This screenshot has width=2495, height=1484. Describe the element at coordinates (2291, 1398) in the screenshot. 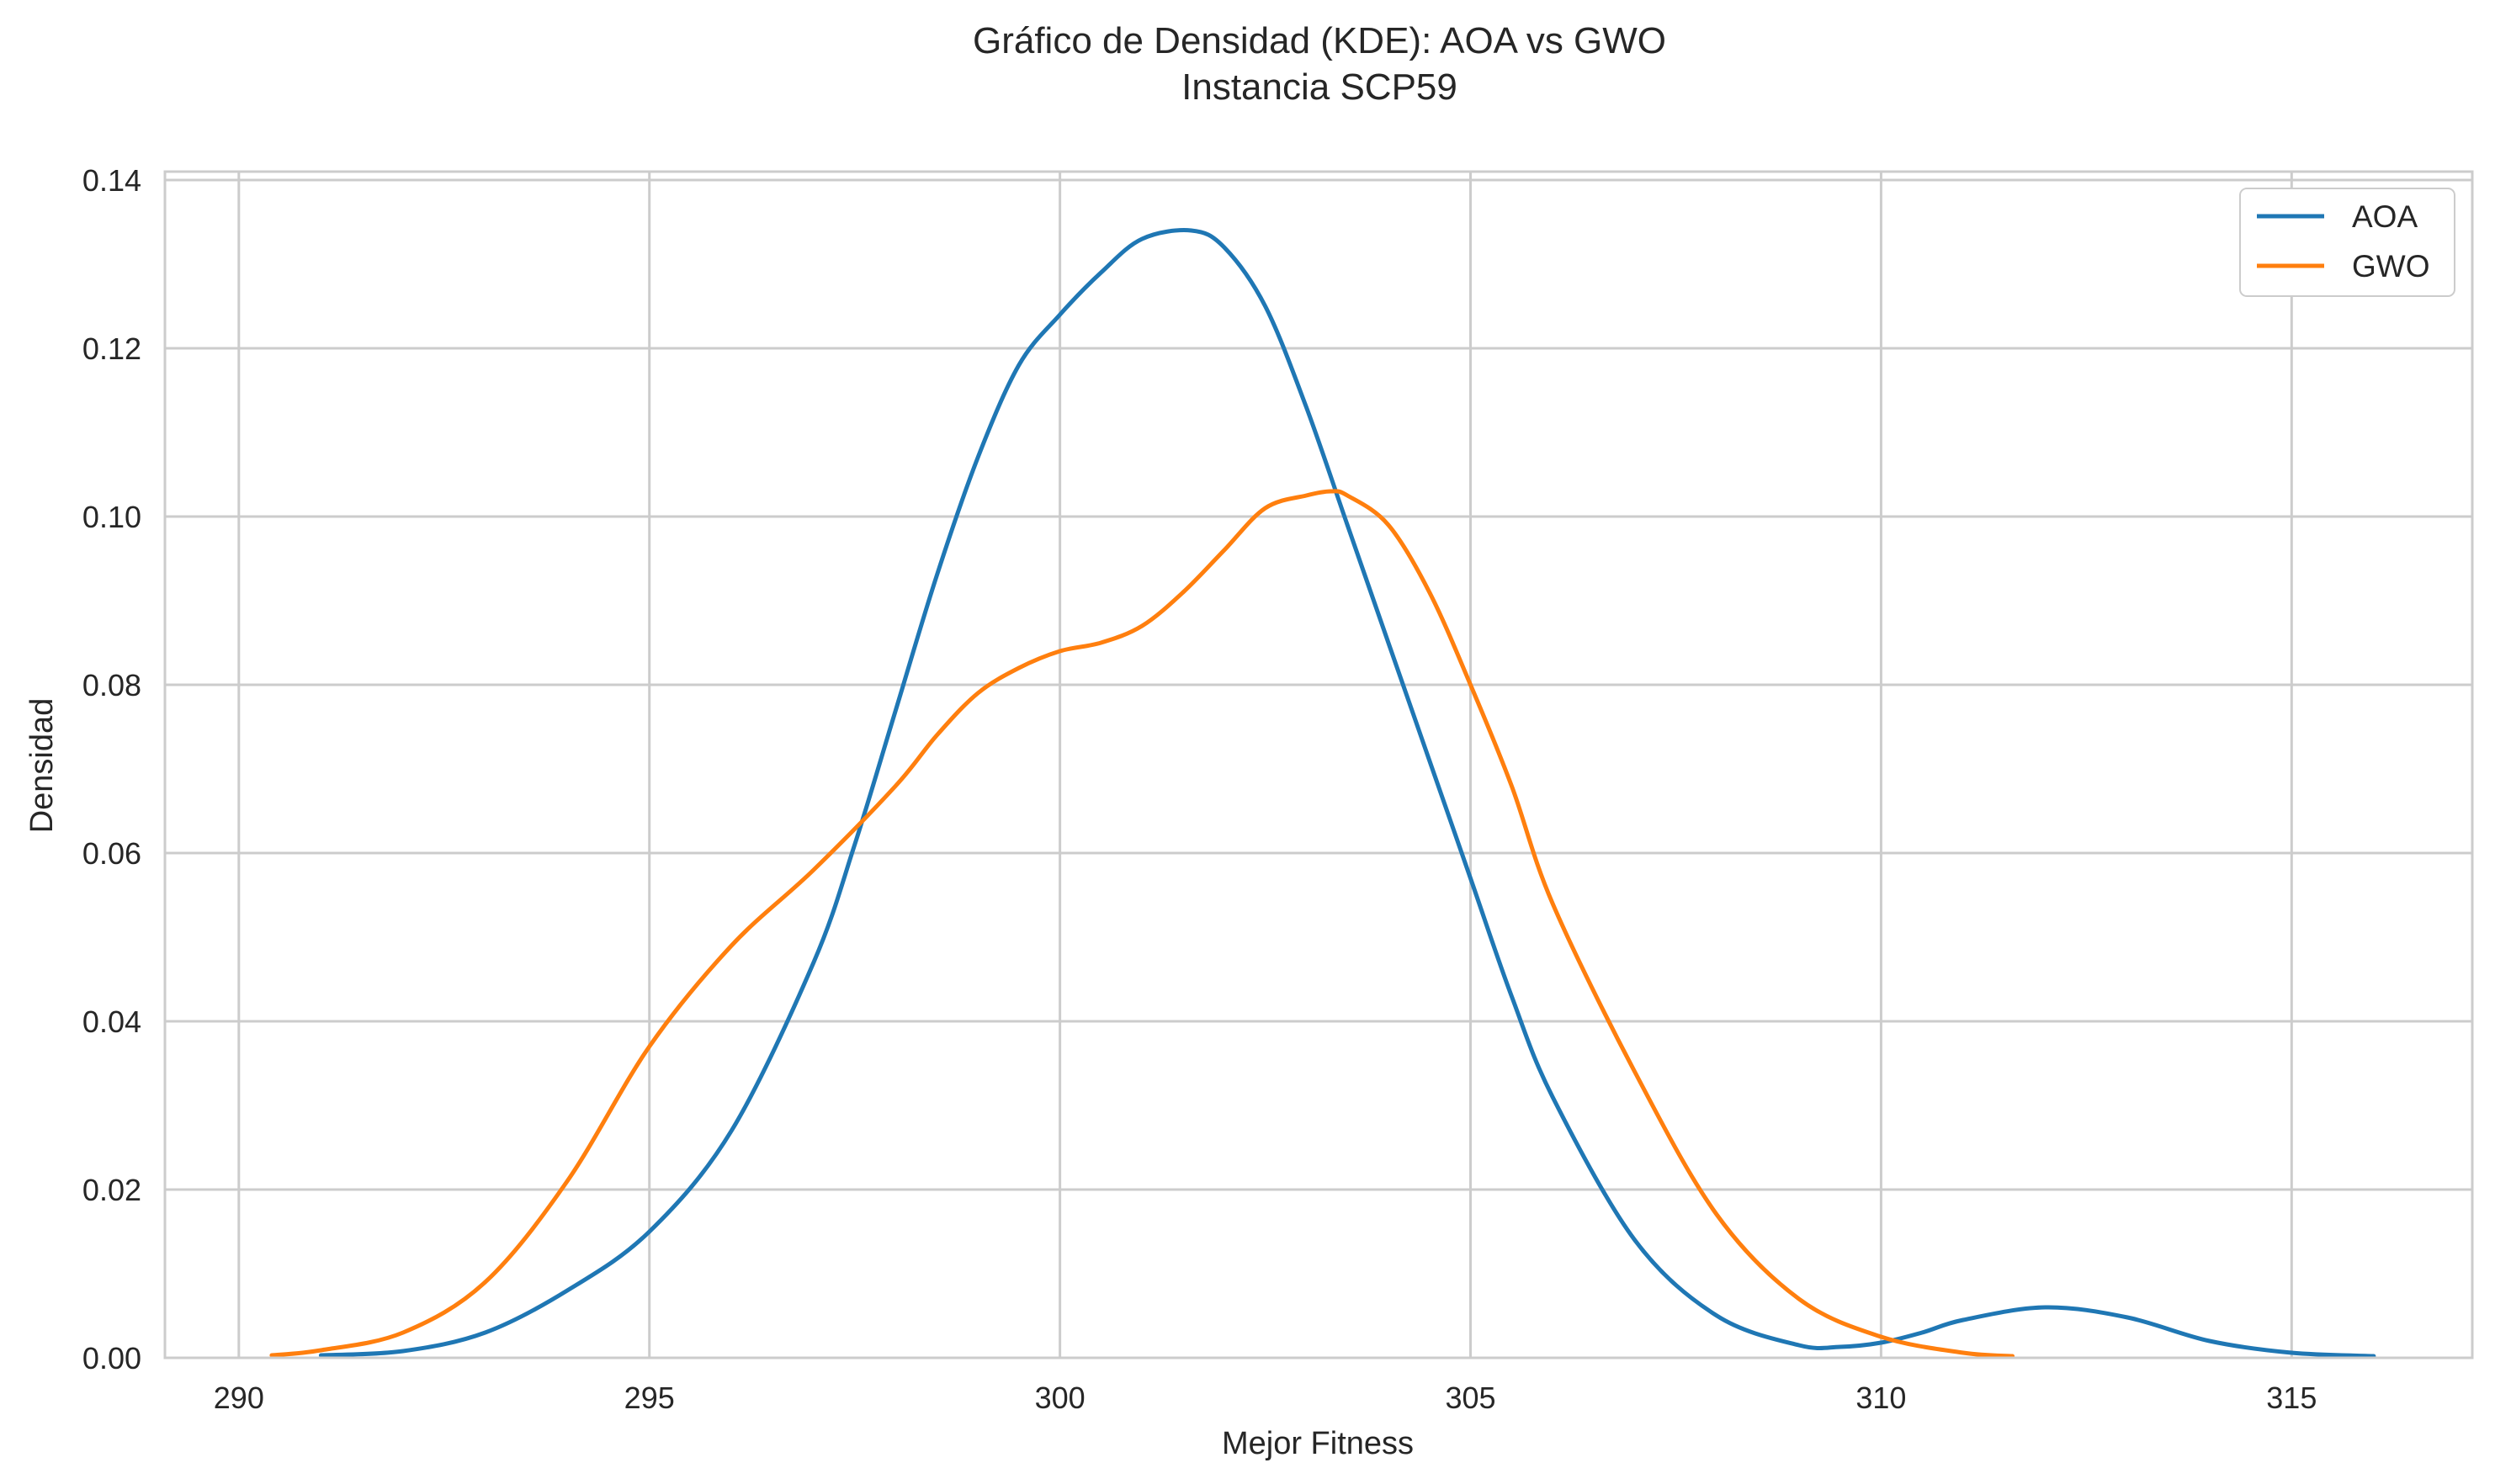

I see `x-tick-label: 315` at that location.